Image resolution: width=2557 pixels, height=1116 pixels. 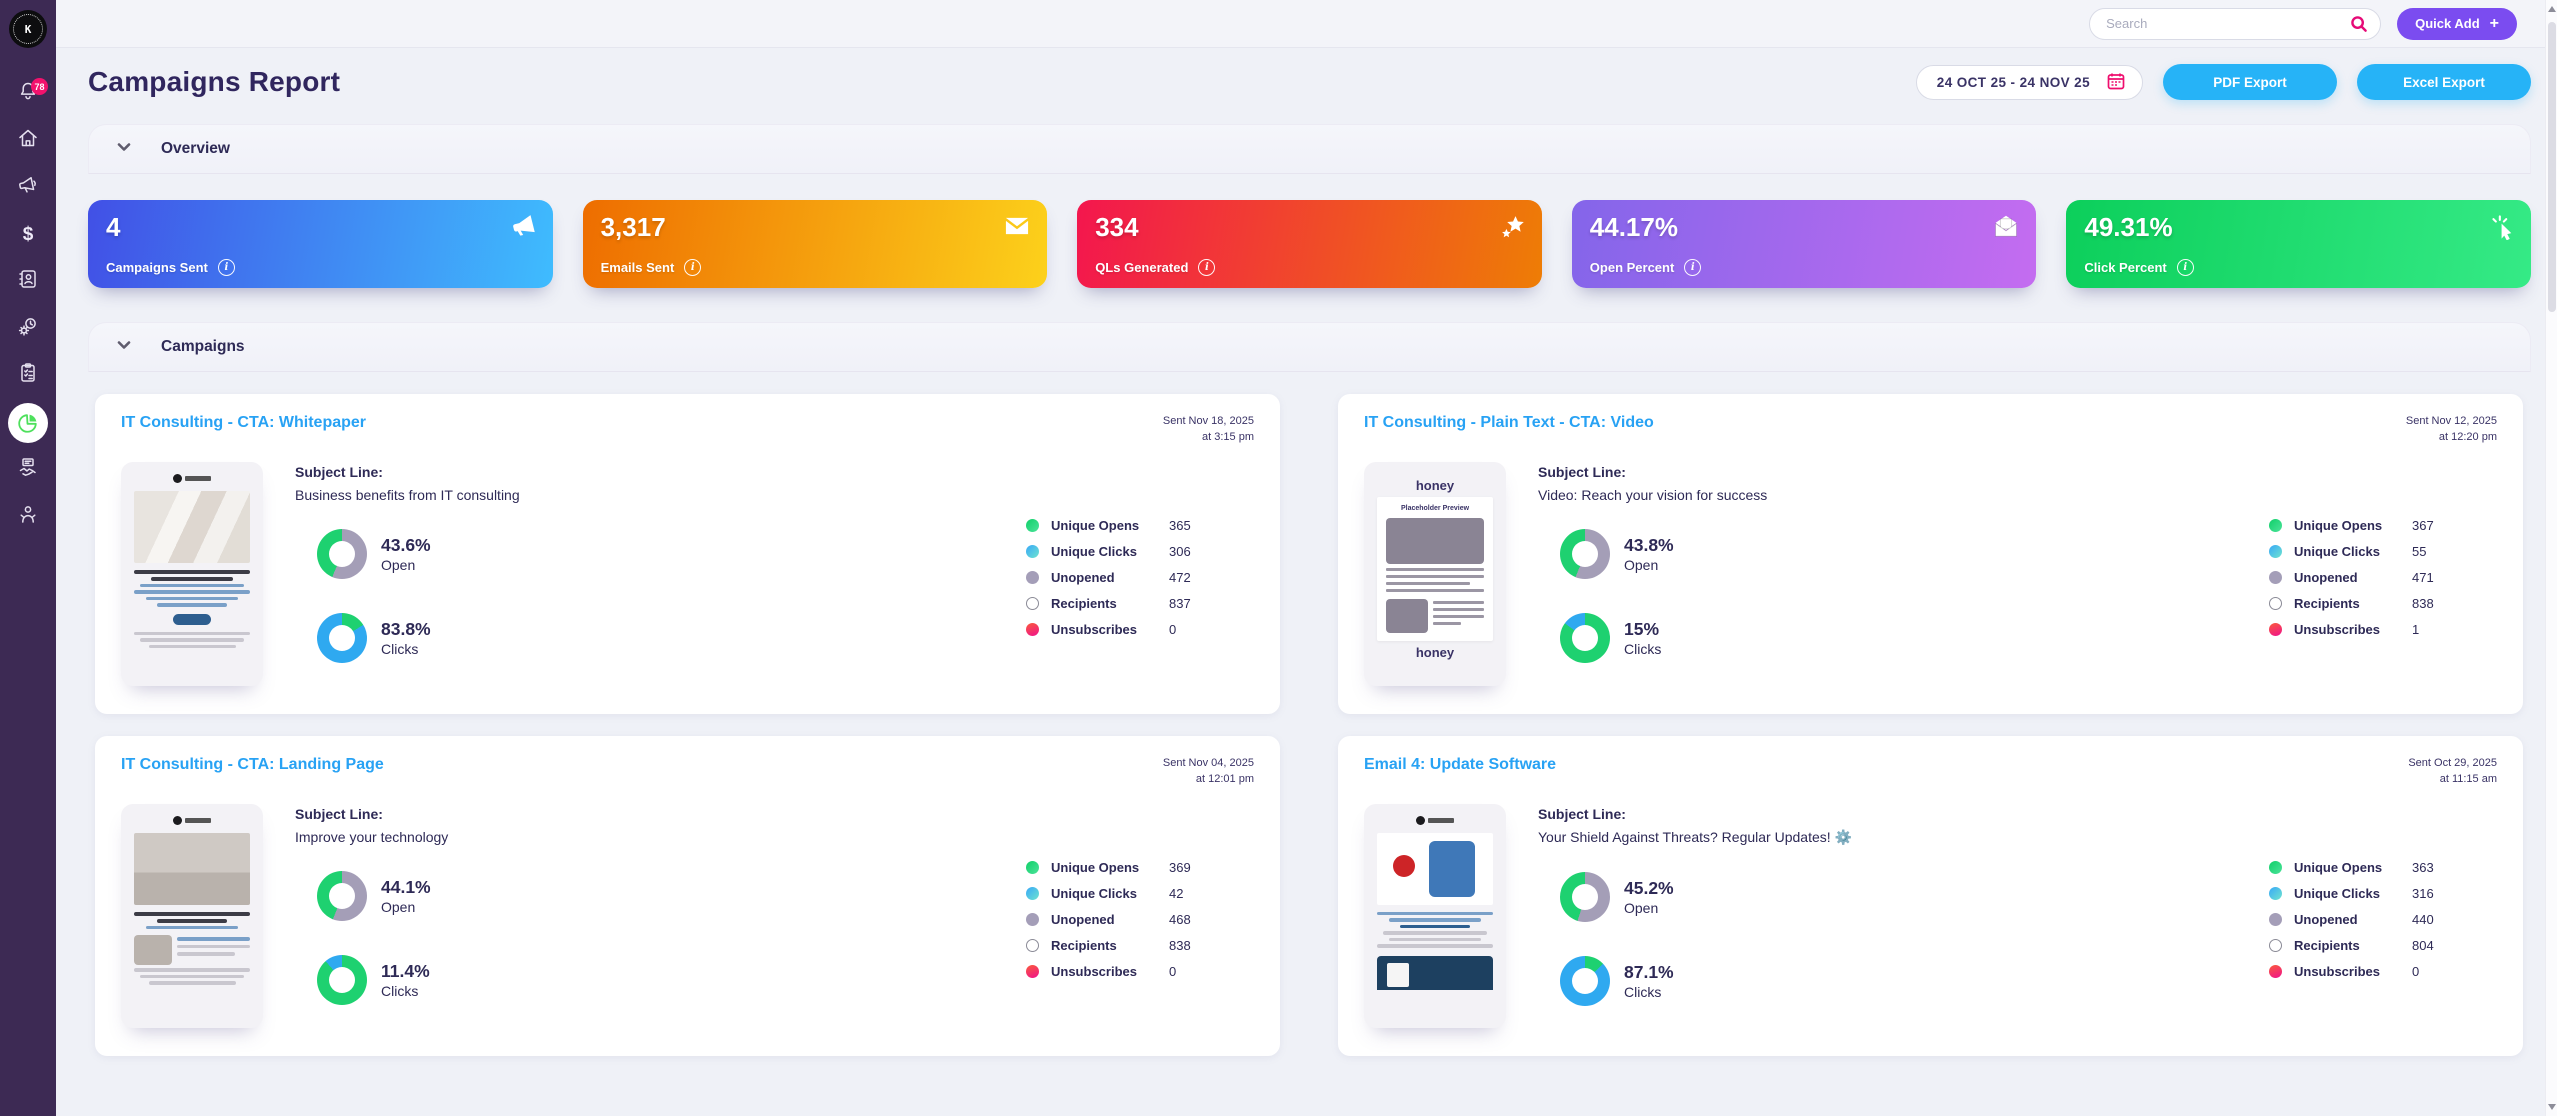 I want to click on open-rate-donut: 43.8% Open, so click(x=1914, y=553).